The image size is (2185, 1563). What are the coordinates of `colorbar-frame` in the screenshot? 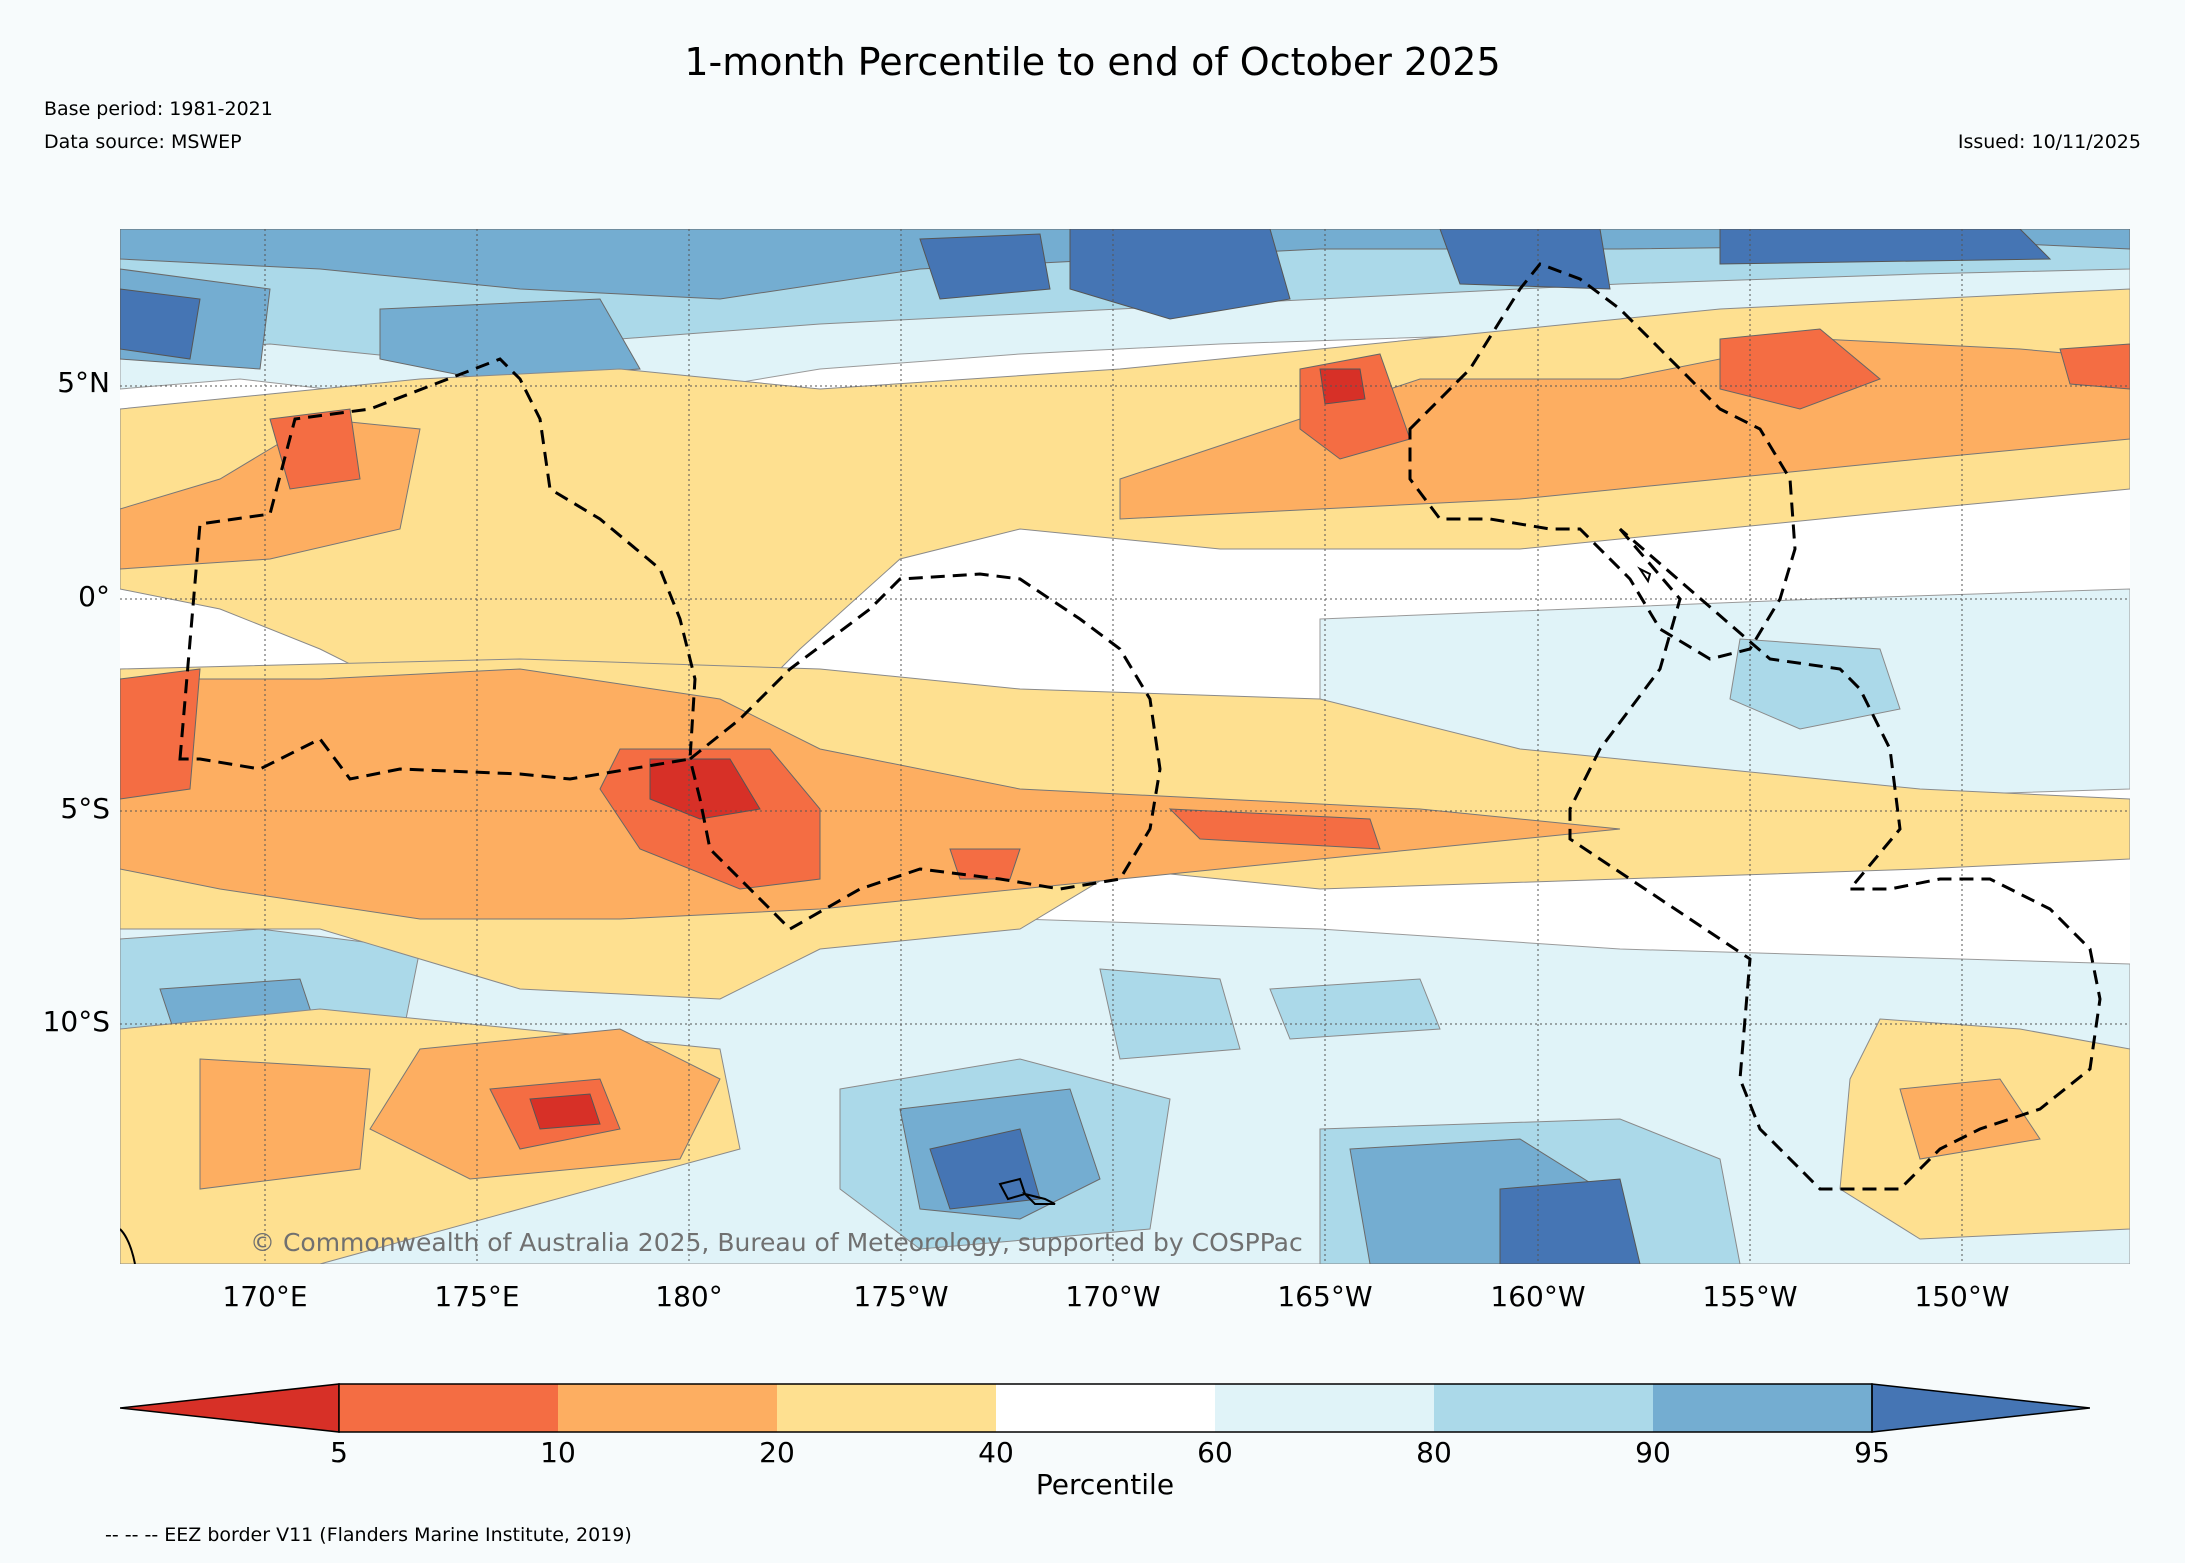 It's located at (1105, 1408).